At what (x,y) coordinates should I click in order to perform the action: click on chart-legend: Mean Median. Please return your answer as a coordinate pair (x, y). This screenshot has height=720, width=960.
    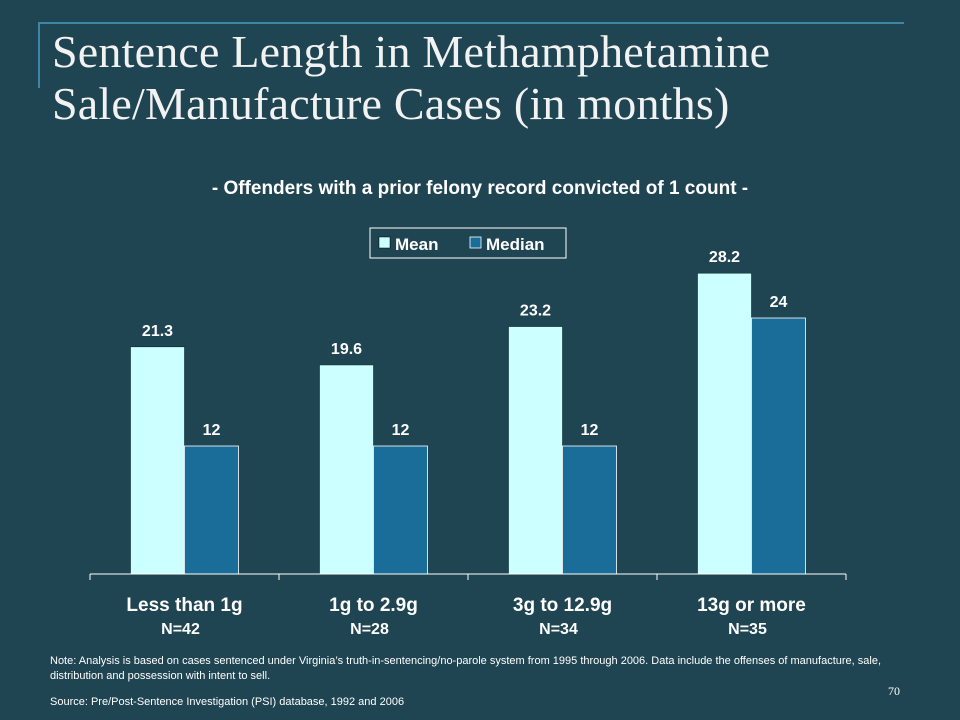
    Looking at the image, I should click on (468, 243).